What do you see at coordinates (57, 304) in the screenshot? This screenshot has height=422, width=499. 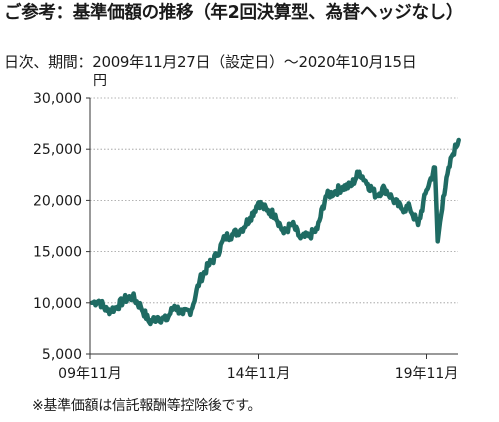 I see `y-tick-label: 10,000` at bounding box center [57, 304].